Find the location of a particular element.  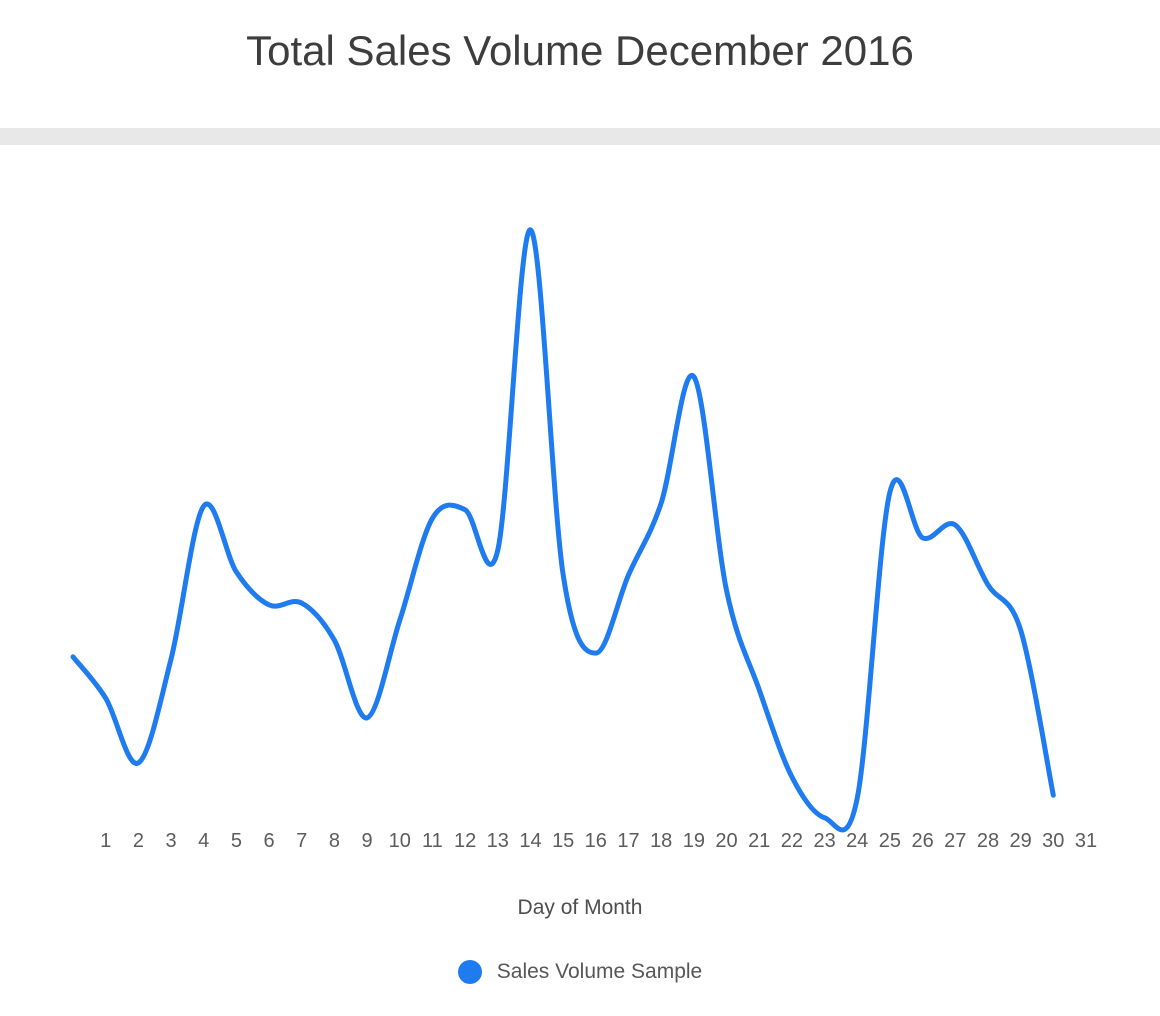

x-tick-label: 4 is located at coordinates (203, 841).